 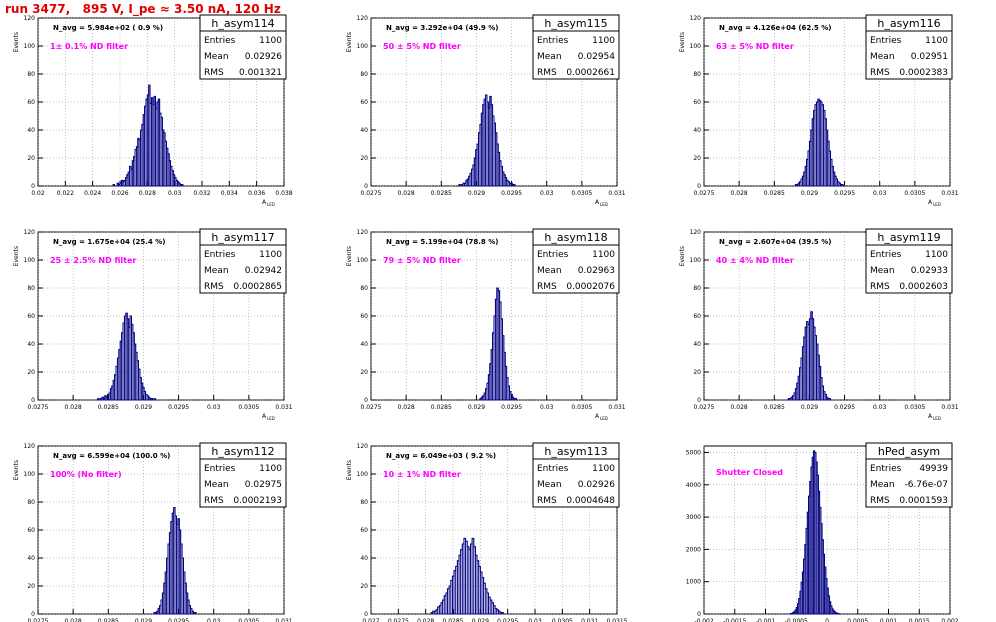 I want to click on stats-value: 0.0001593, so click(x=923, y=501).